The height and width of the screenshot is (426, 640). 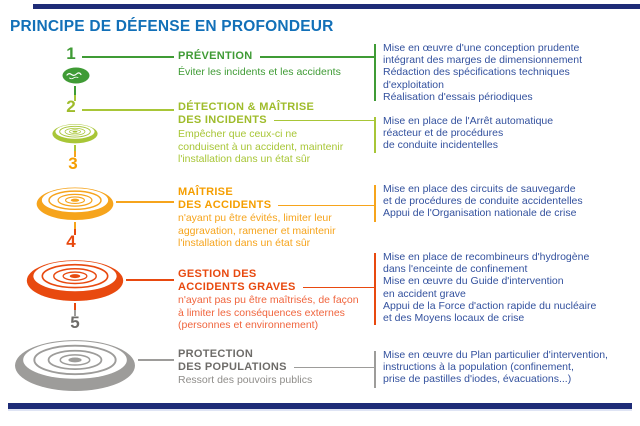 I want to click on level-title: PROTECTION, so click(x=216, y=354).